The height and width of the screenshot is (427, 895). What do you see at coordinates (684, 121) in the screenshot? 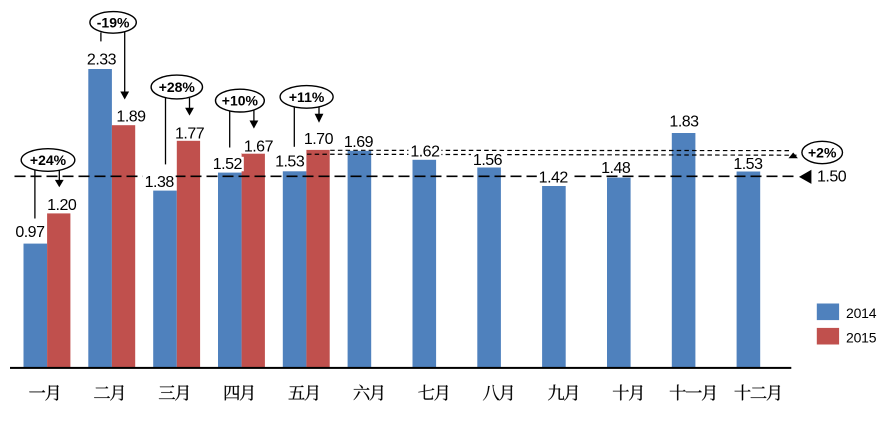
I see `svg-text: 1.83` at bounding box center [684, 121].